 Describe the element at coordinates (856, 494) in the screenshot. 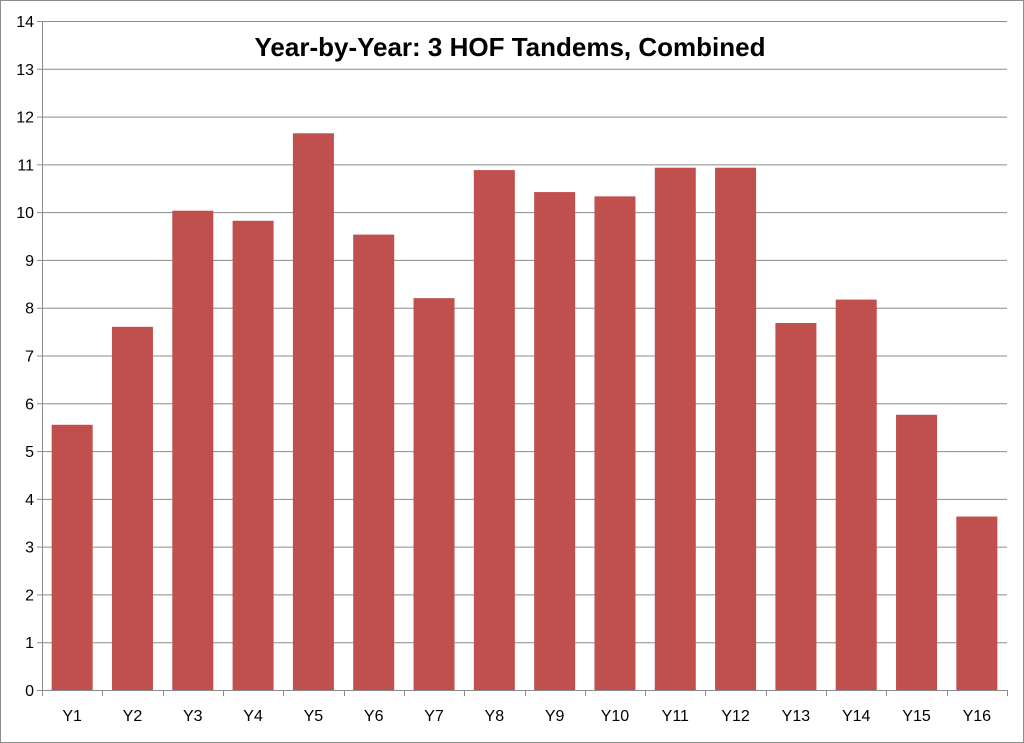

I see `bar-y14` at that location.